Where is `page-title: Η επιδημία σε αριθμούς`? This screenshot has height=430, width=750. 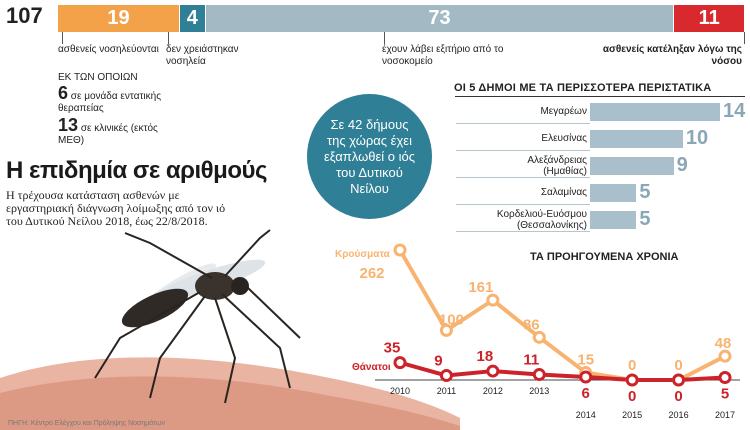
page-title: Η επιδημία σε αριθμούς is located at coordinates (136, 170).